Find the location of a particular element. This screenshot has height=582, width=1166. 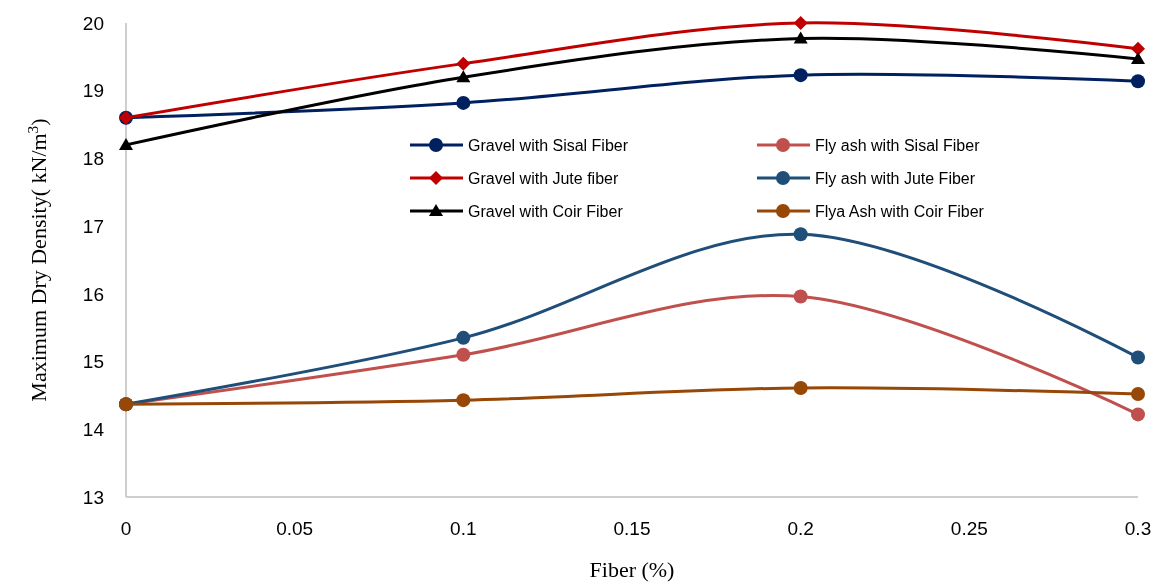

legend-label: Fly ash with Sisal Fiber is located at coordinates (898, 145).